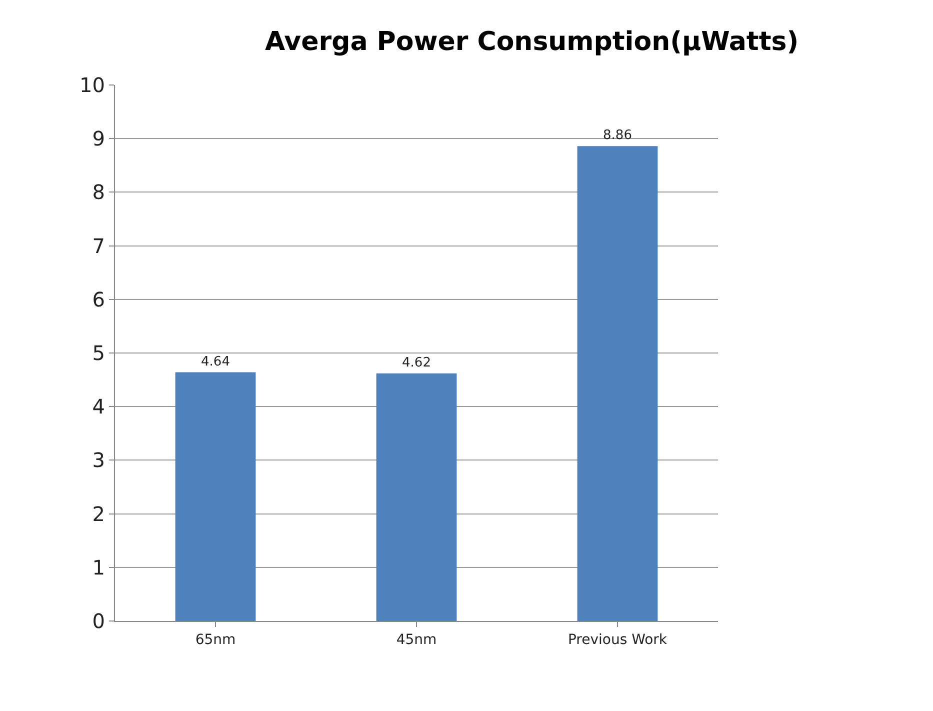  I want to click on y-tick-label: 6, so click(98, 299).